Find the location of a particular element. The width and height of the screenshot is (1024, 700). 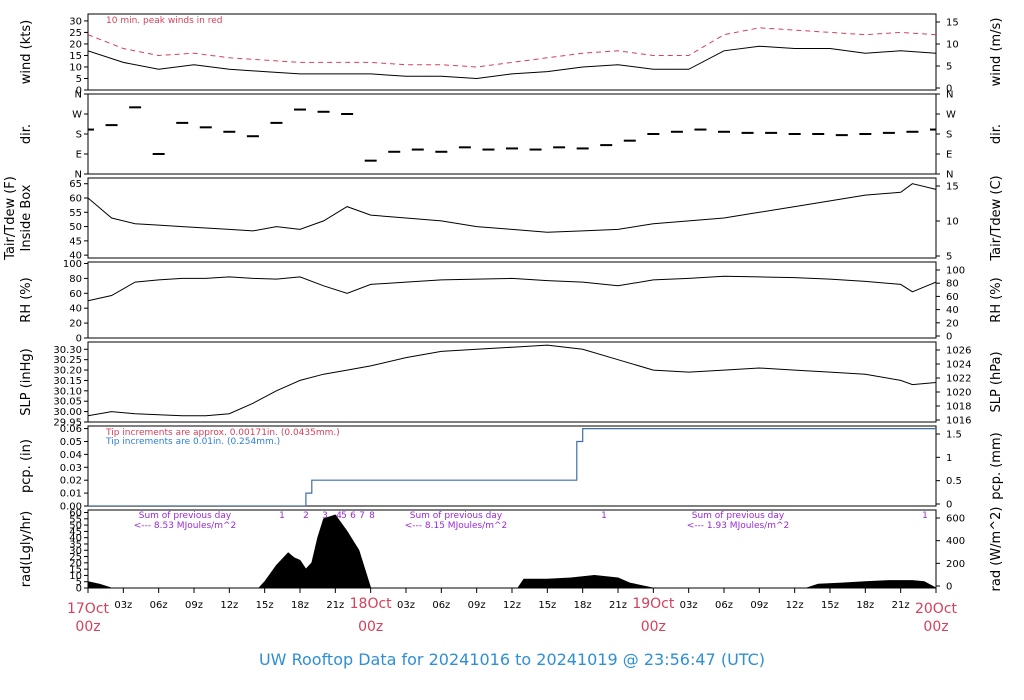

x-day-label: 20Oct is located at coordinates (936, 609).